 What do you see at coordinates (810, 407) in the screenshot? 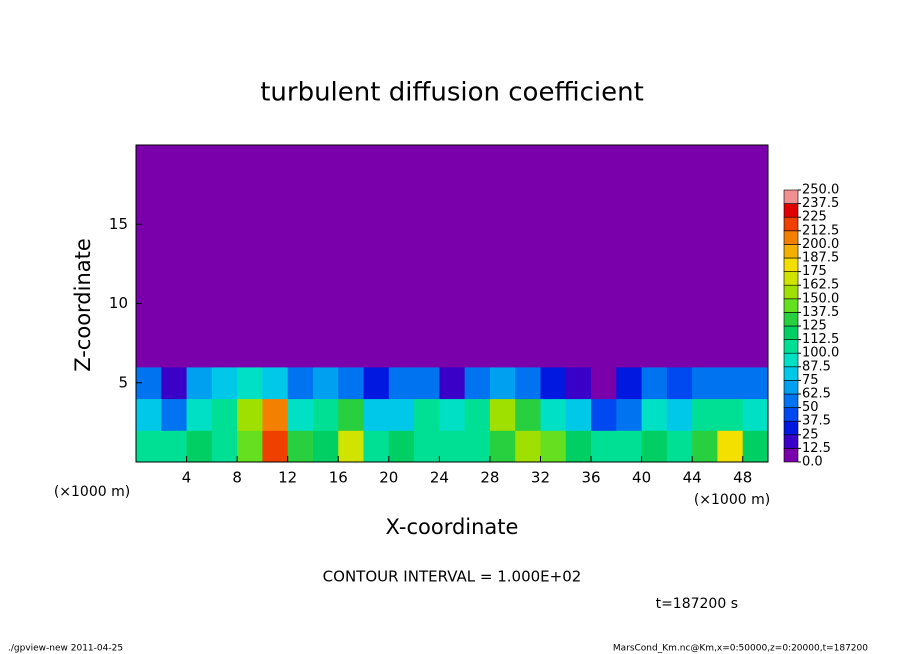
I see `colorbar-label: 50` at bounding box center [810, 407].